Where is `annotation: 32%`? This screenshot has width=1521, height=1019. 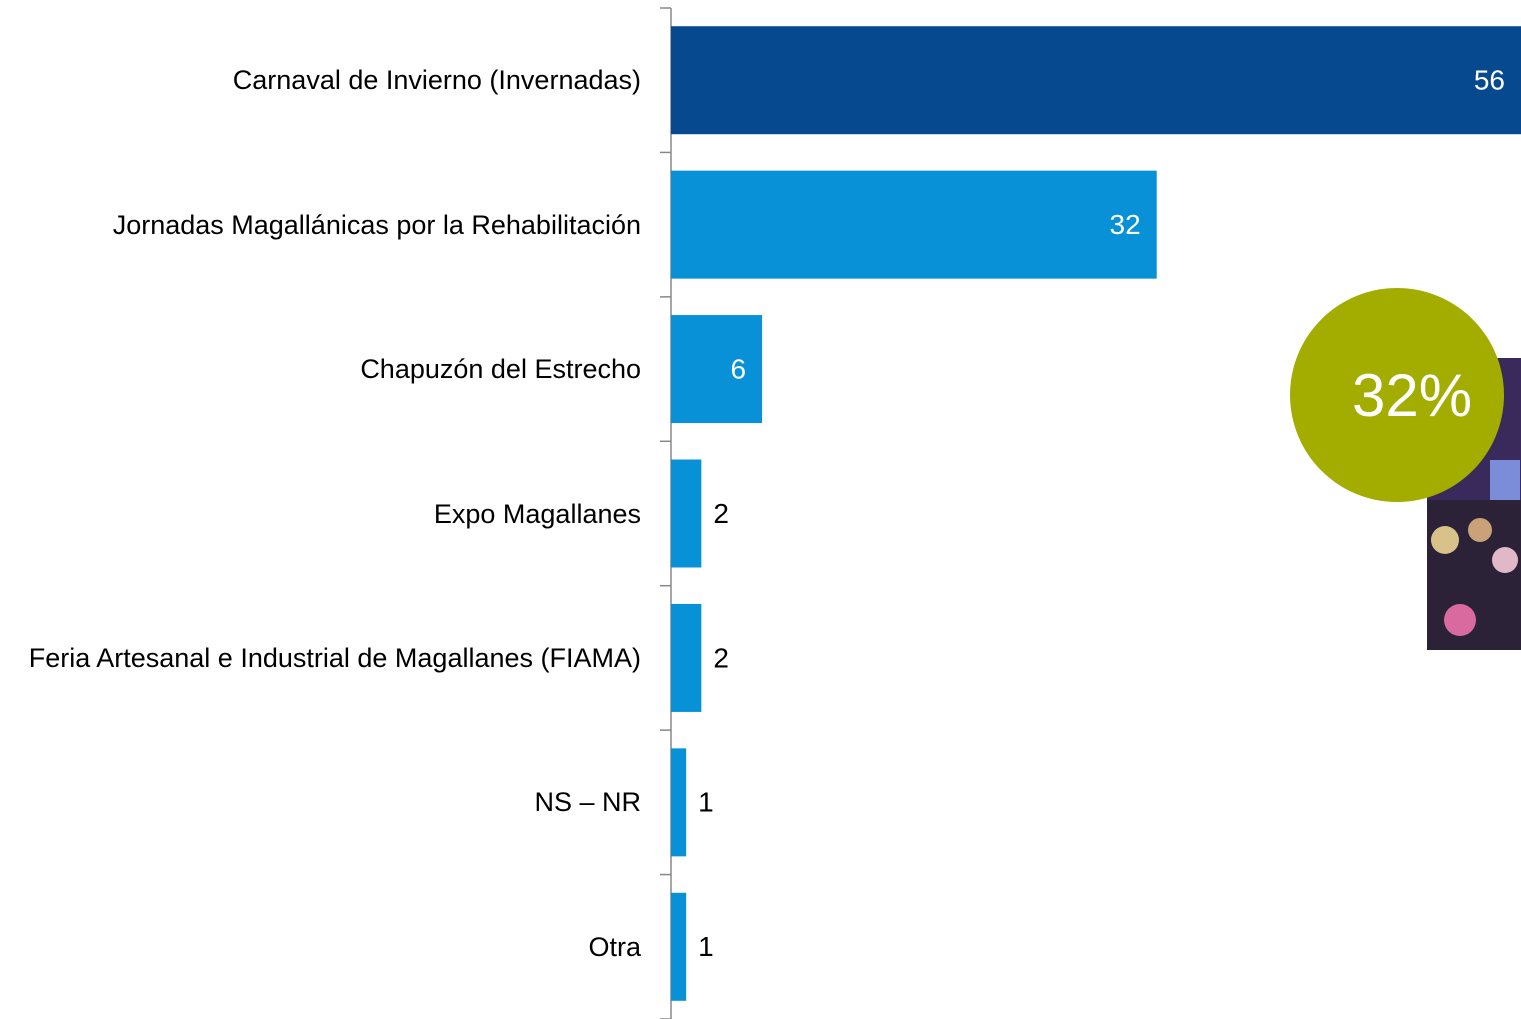 annotation: 32% is located at coordinates (1412, 395).